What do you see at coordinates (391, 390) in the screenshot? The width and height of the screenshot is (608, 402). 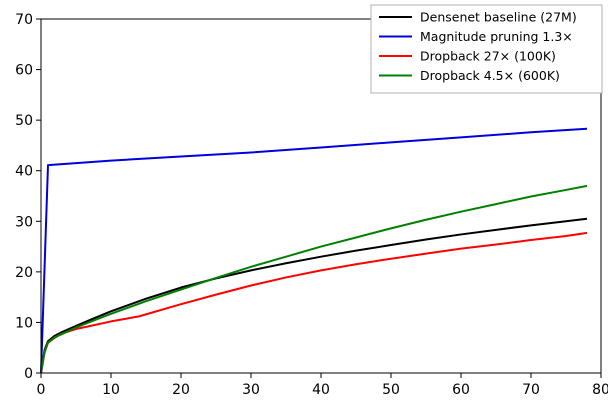 I see `x-tick-label: 50` at bounding box center [391, 390].